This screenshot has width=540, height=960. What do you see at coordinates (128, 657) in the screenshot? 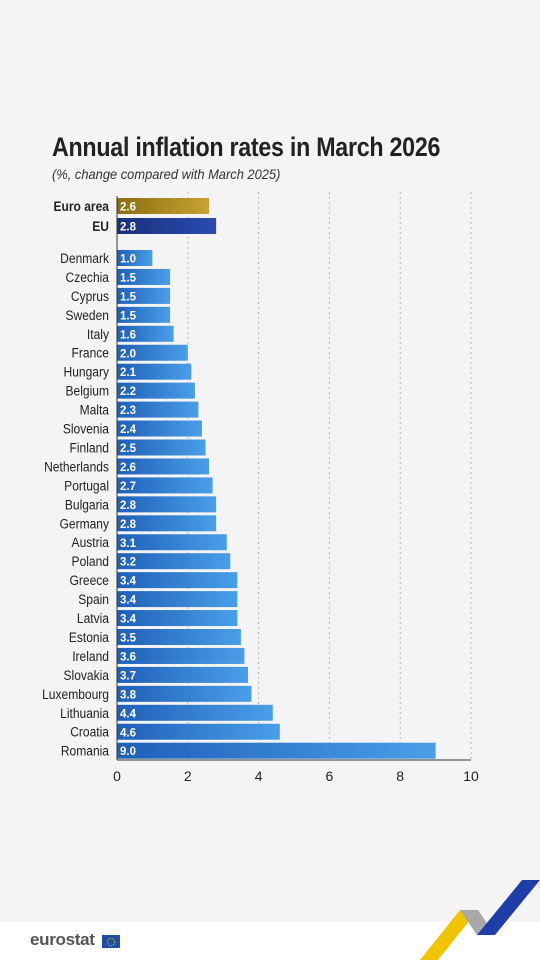
I see `data-label: 3.6` at bounding box center [128, 657].